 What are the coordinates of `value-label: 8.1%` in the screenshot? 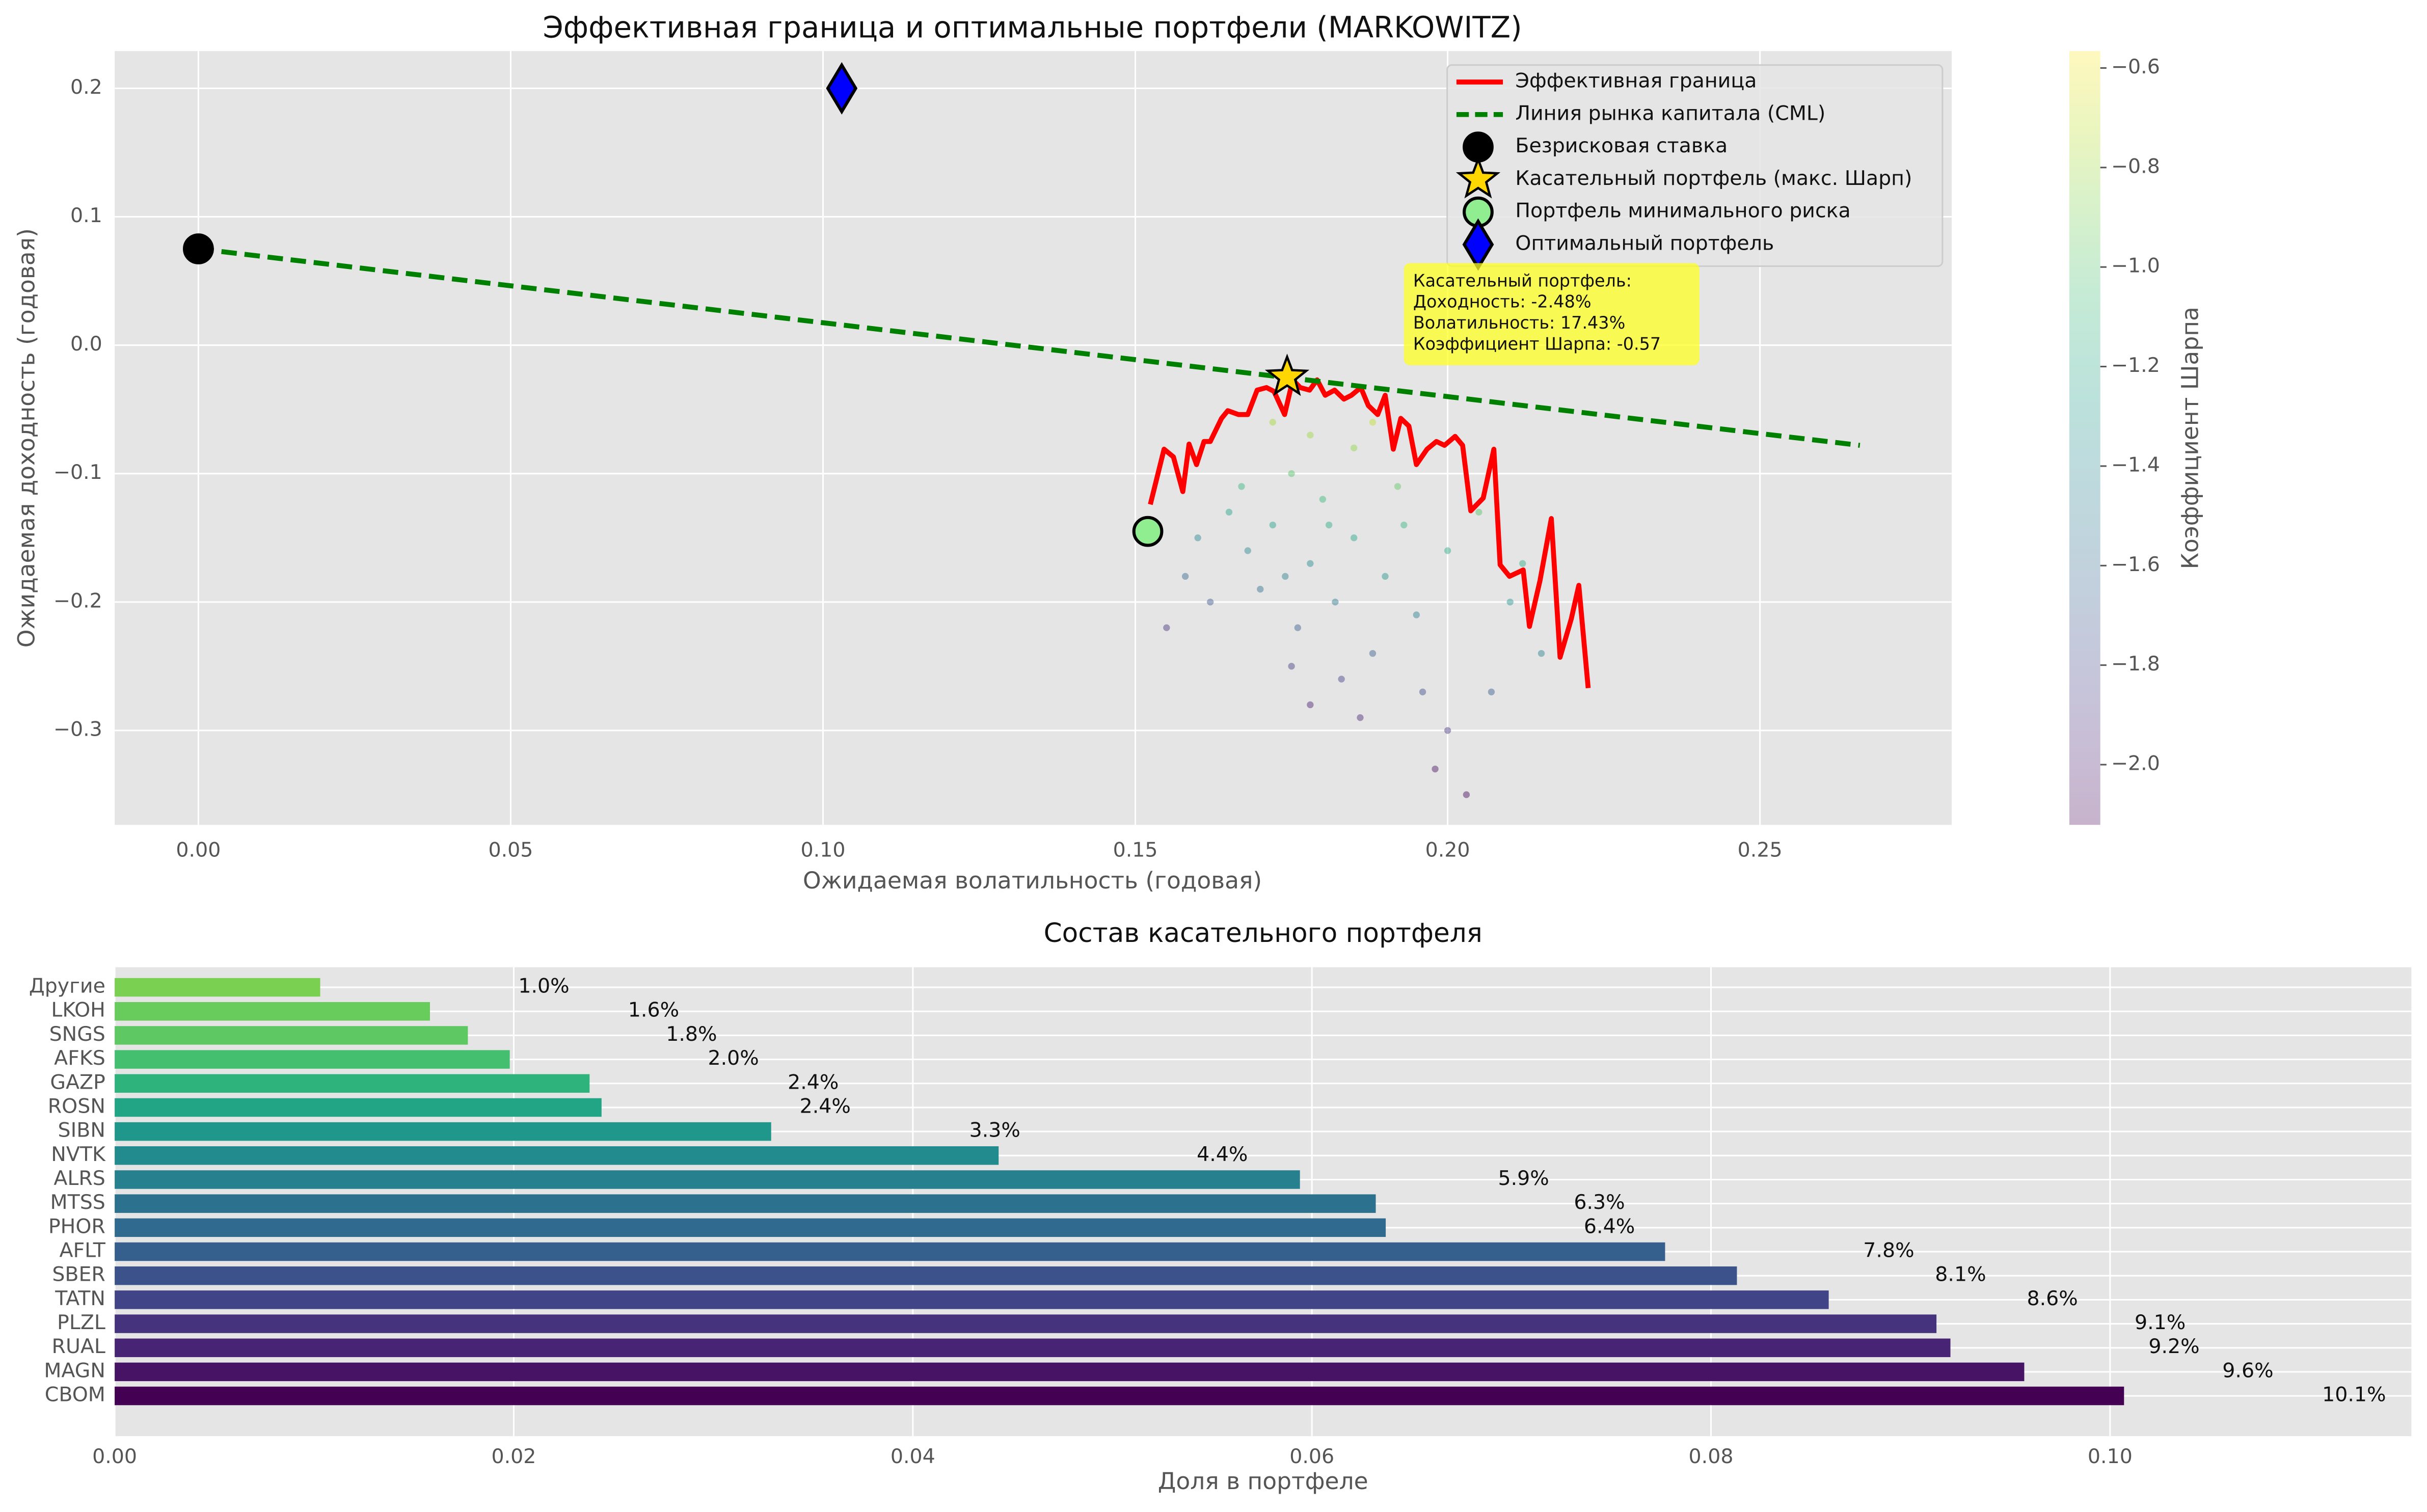 It's located at (1960, 1275).